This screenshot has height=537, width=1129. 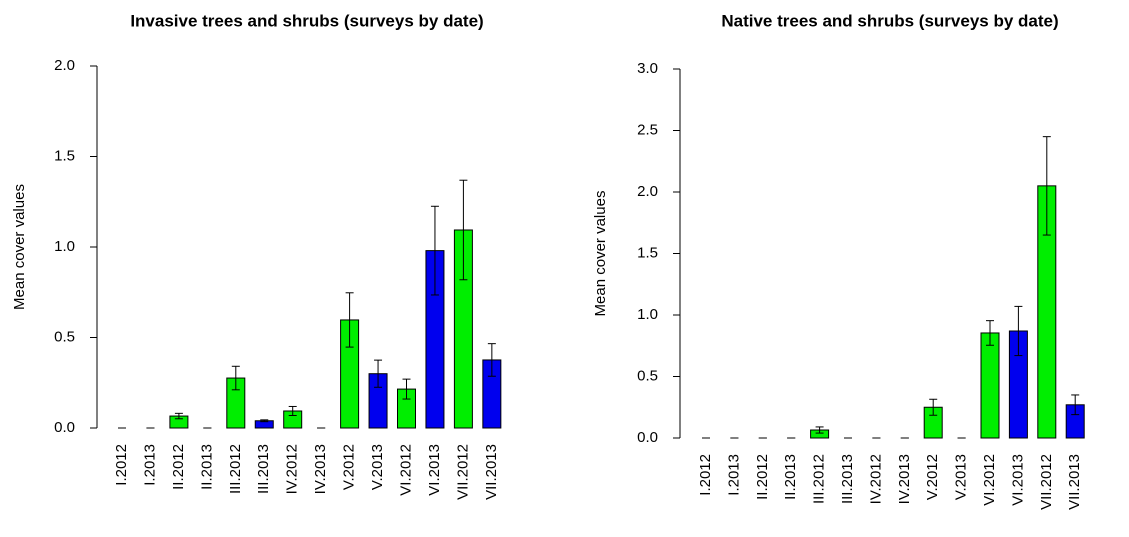 What do you see at coordinates (647, 129) in the screenshot?
I see `y-tick-label: 2.5` at bounding box center [647, 129].